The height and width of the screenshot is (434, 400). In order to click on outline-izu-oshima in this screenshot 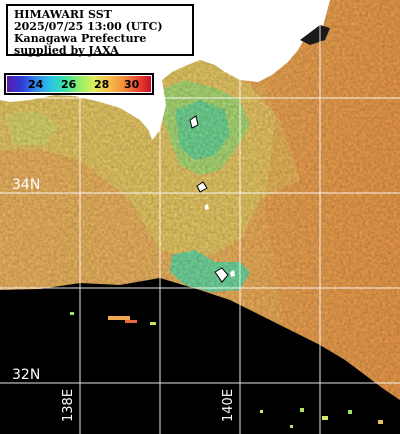, I will do `click(194, 122)`.